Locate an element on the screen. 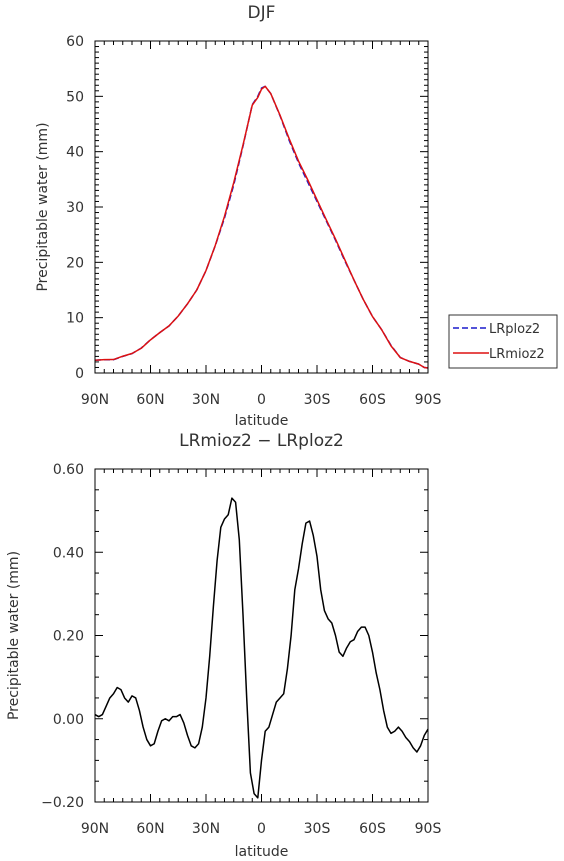 Image resolution: width=564 pixels, height=861 pixels. y-tick-label: 0.20 is located at coordinates (68, 637).